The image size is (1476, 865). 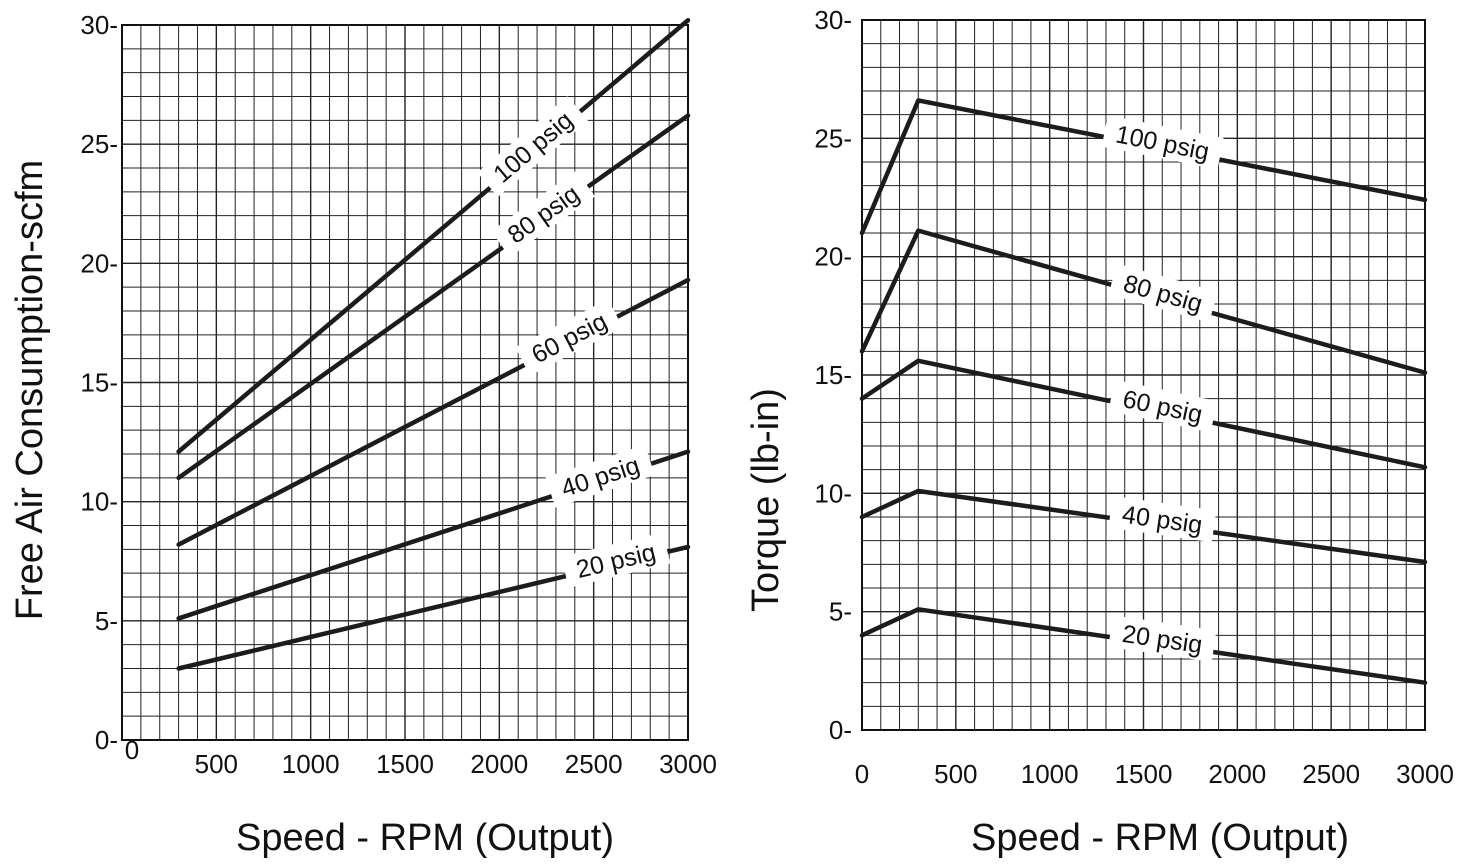 I want to click on curve-label: 20 psig, so click(x=616, y=560).